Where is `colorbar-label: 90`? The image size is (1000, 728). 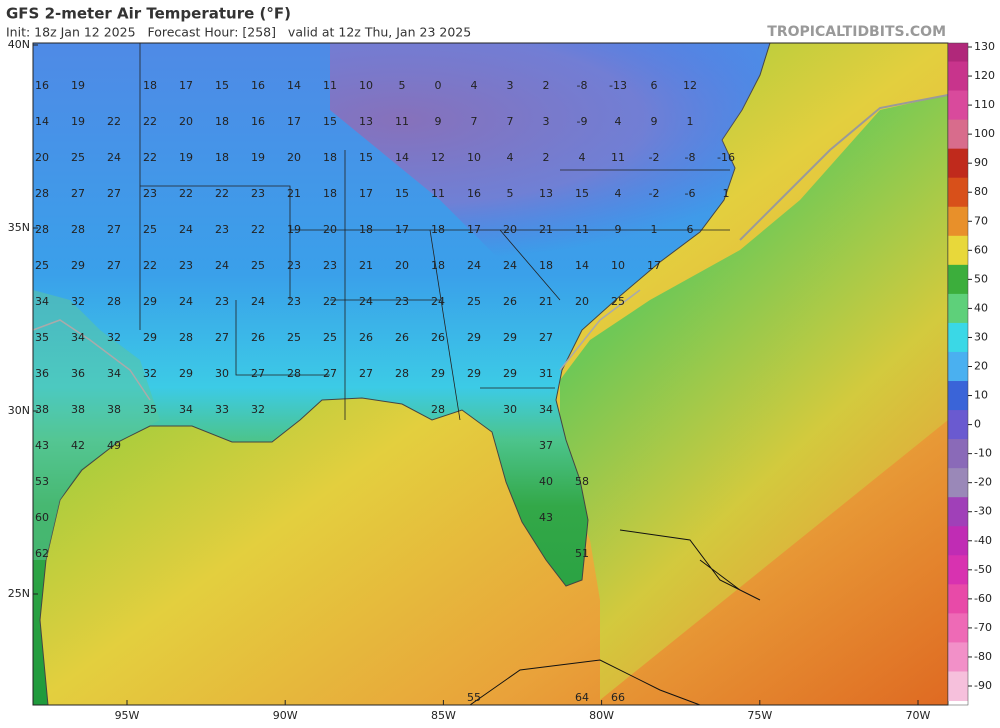
colorbar-label: 90 is located at coordinates (981, 162).